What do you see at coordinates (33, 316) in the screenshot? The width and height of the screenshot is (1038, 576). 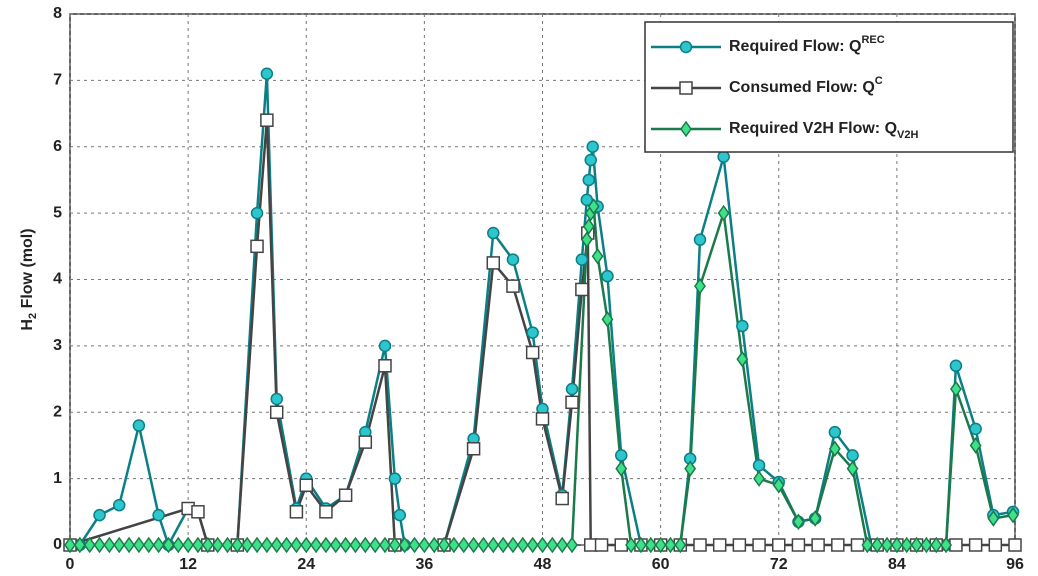 I see `y-label-sub: 2` at bounding box center [33, 316].